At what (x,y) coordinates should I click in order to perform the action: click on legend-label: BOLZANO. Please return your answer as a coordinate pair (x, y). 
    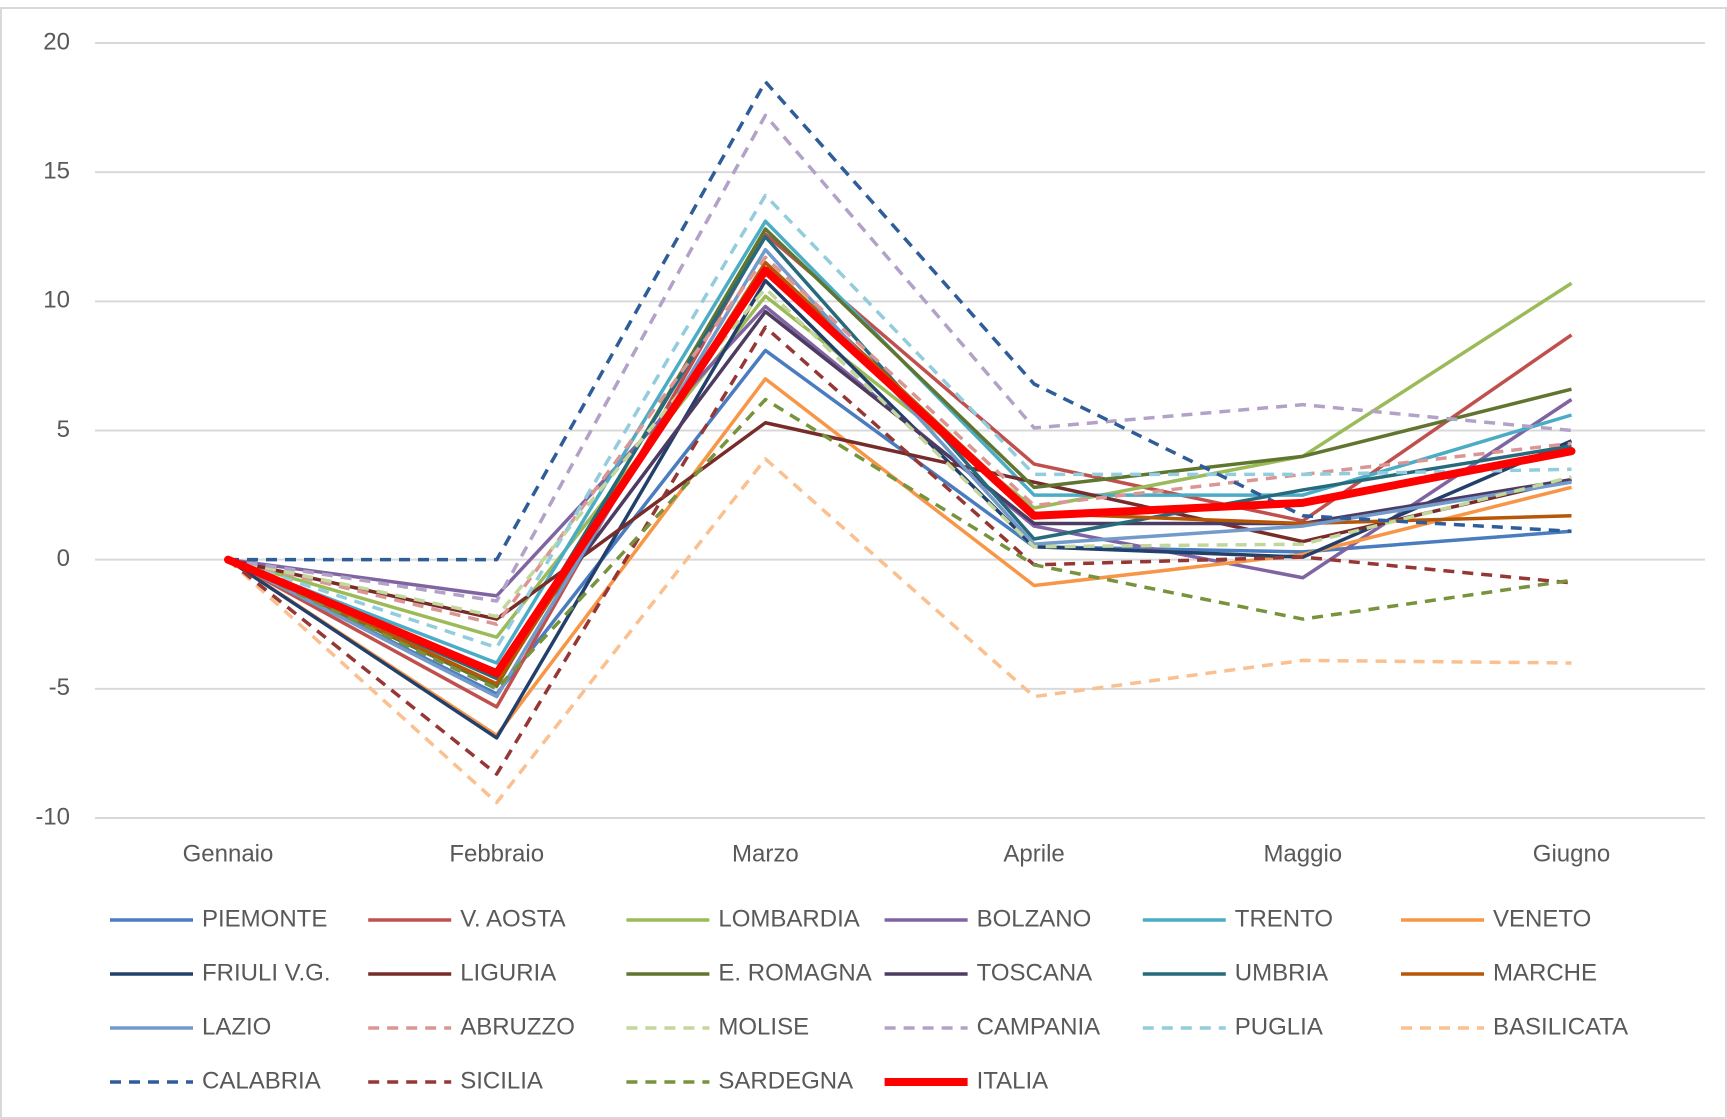
    Looking at the image, I should click on (1034, 918).